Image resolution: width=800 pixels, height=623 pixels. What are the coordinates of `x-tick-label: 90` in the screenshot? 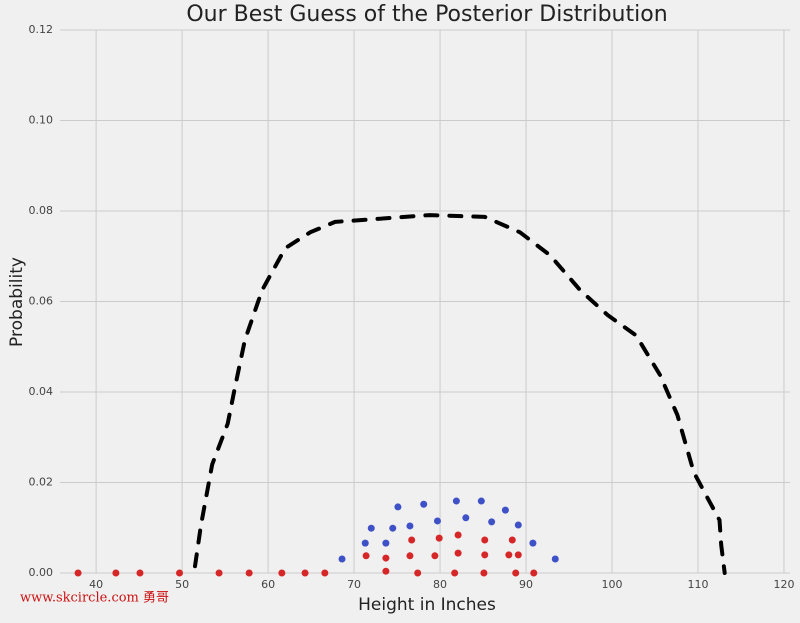 It's located at (526, 584).